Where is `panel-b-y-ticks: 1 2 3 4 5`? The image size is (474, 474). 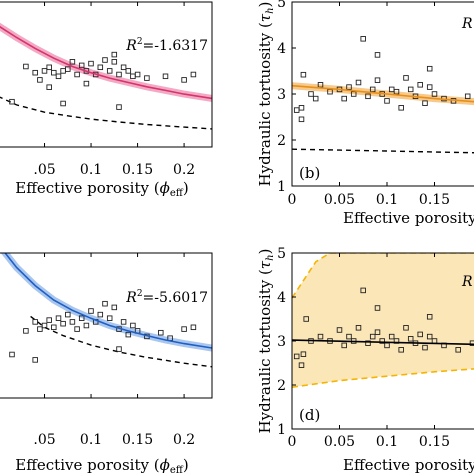
panel-b-y-ticks: 1 2 3 4 5 is located at coordinates (286, 97).